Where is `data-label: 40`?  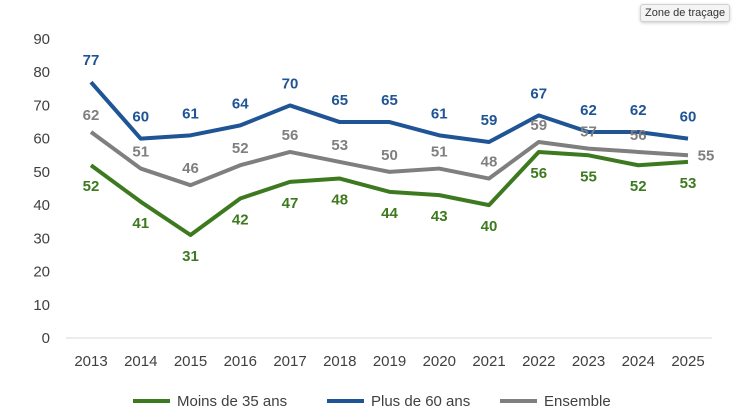
data-label: 40 is located at coordinates (489, 226).